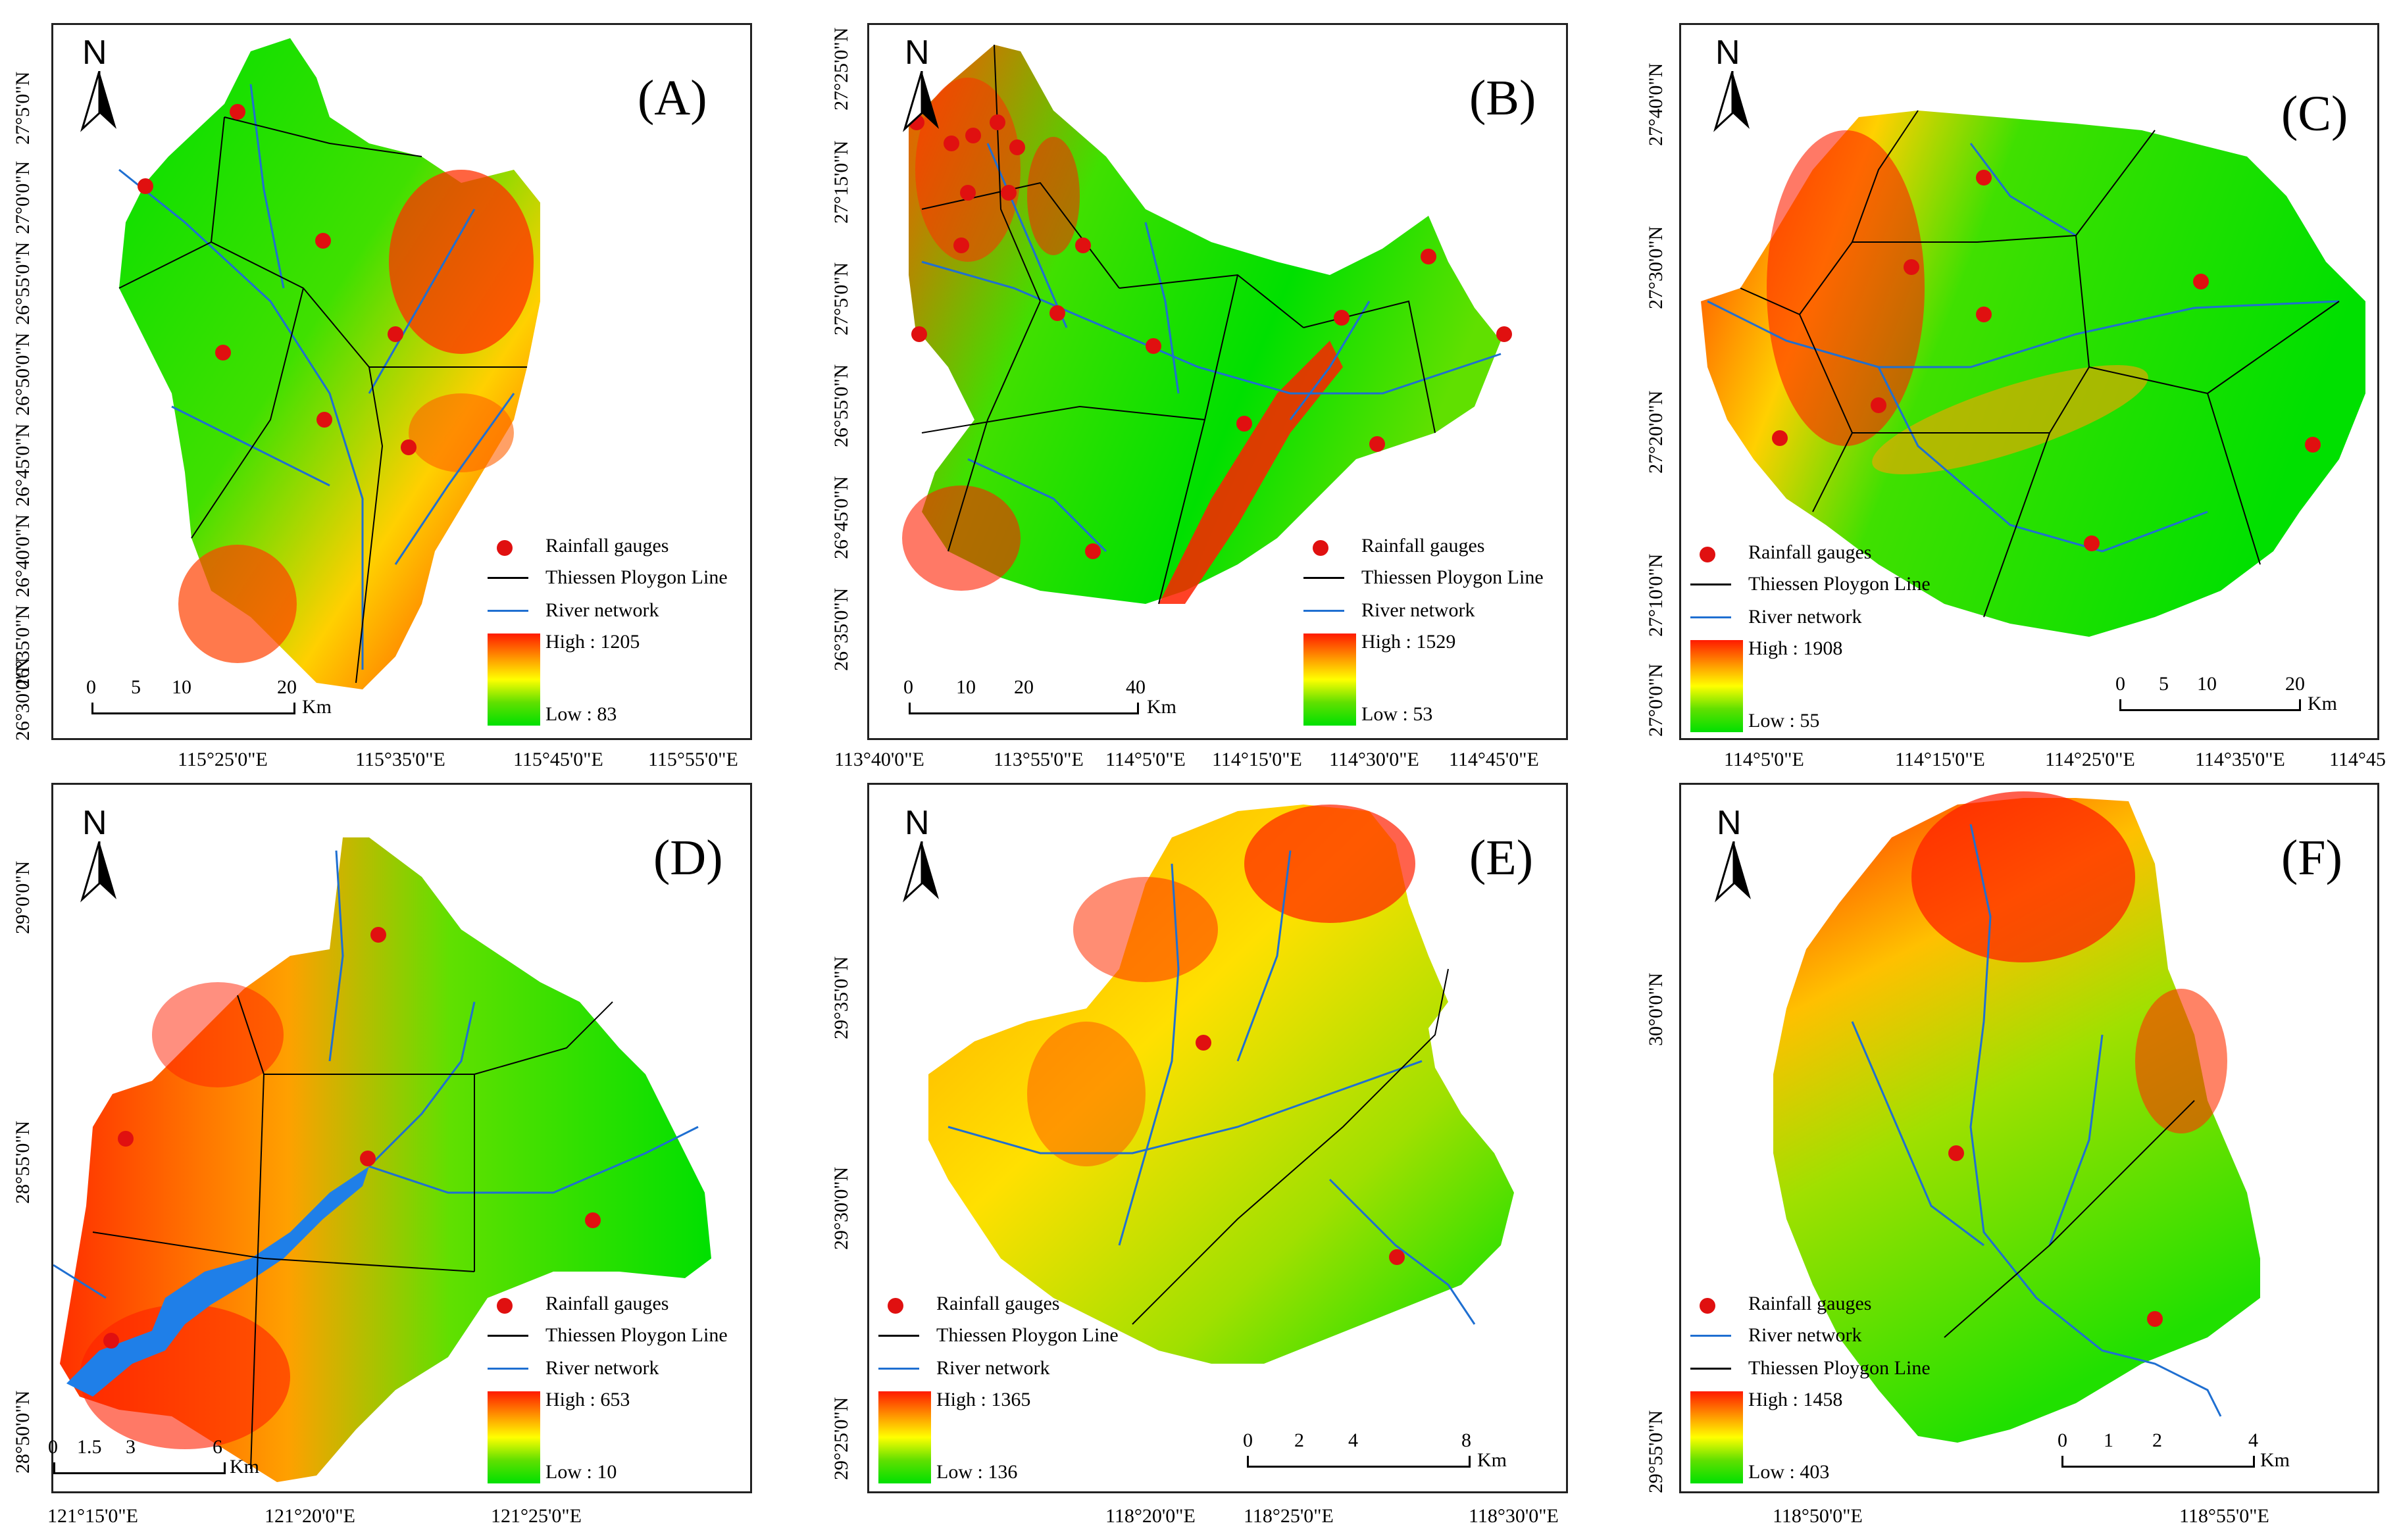  I want to click on basin-map-c, so click(2033, 373).